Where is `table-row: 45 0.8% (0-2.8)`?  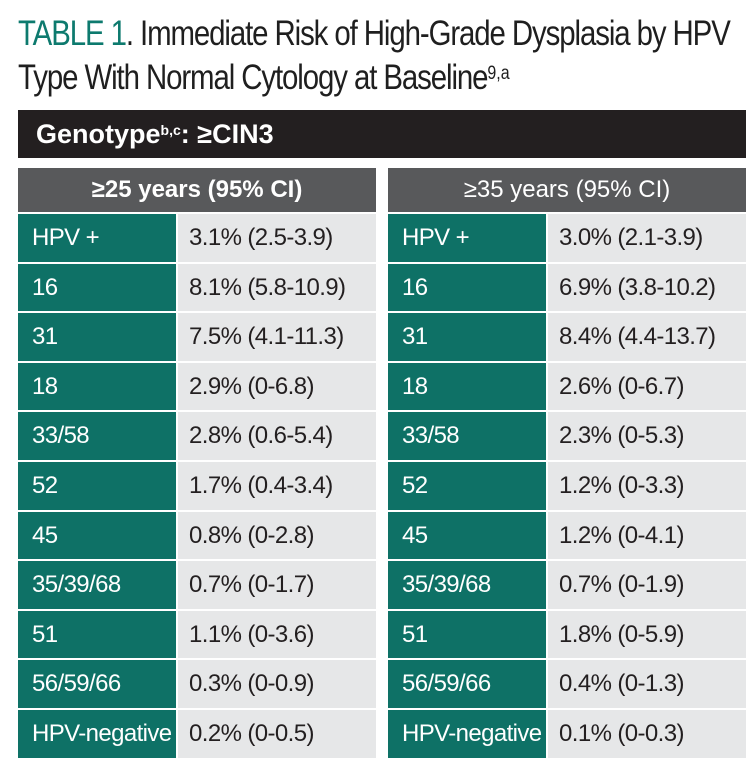 table-row: 45 0.8% (0-2.8) is located at coordinates (197, 535).